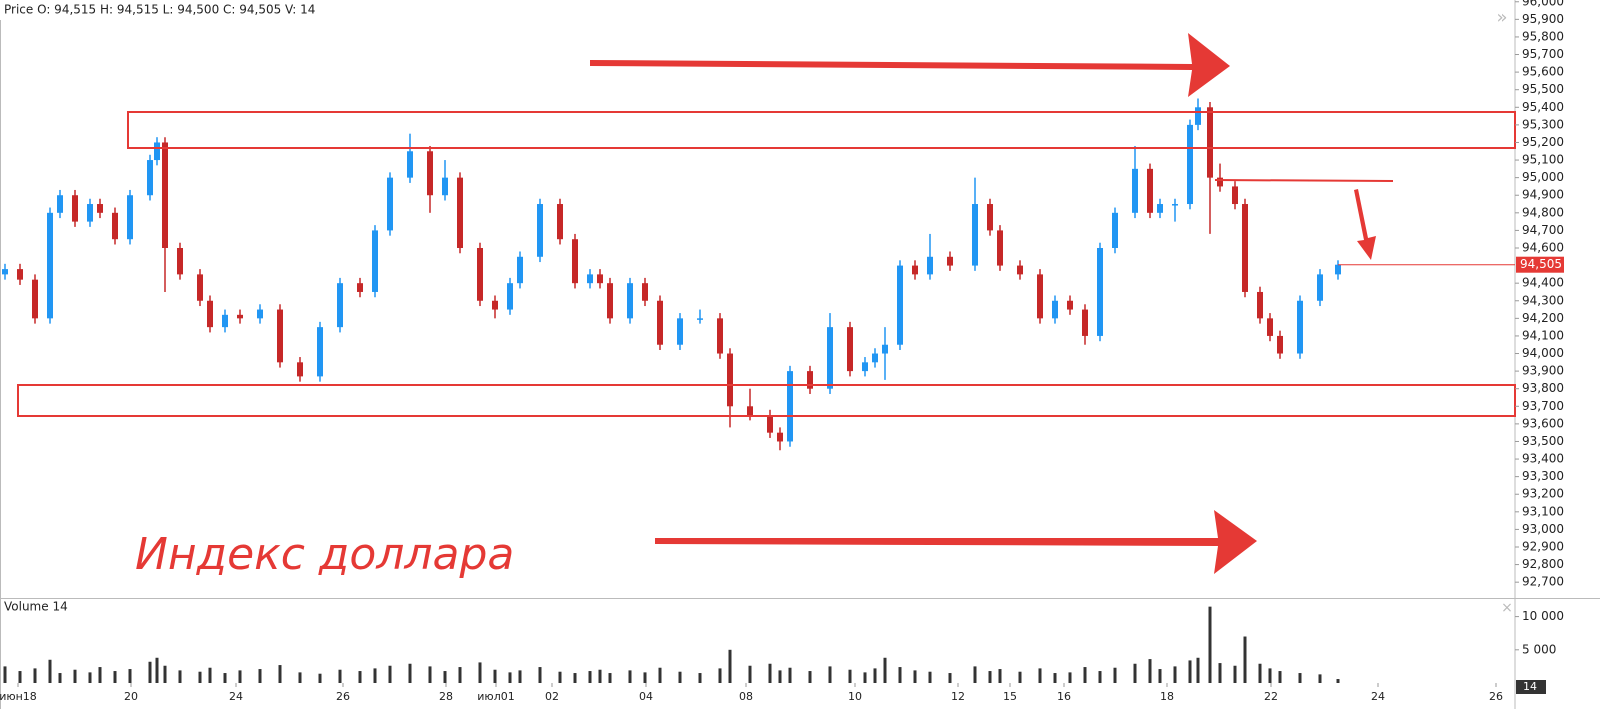 The height and width of the screenshot is (713, 1600). What do you see at coordinates (1541, 264) in the screenshot?
I see `last-price-label: 94,505` at bounding box center [1541, 264].